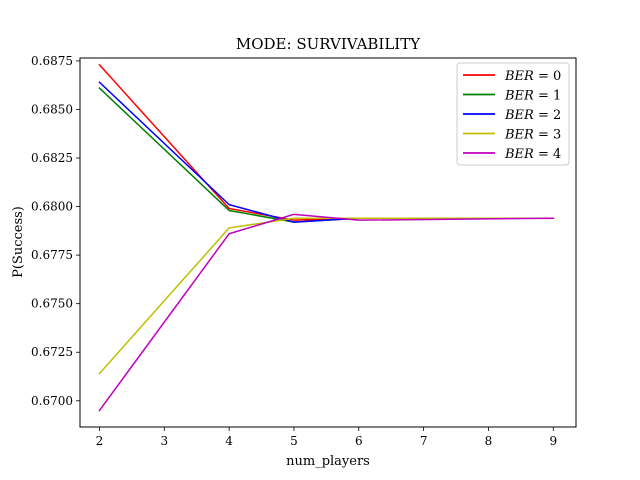  I want to click on y-tick-label: 0.6700, so click(52, 401).